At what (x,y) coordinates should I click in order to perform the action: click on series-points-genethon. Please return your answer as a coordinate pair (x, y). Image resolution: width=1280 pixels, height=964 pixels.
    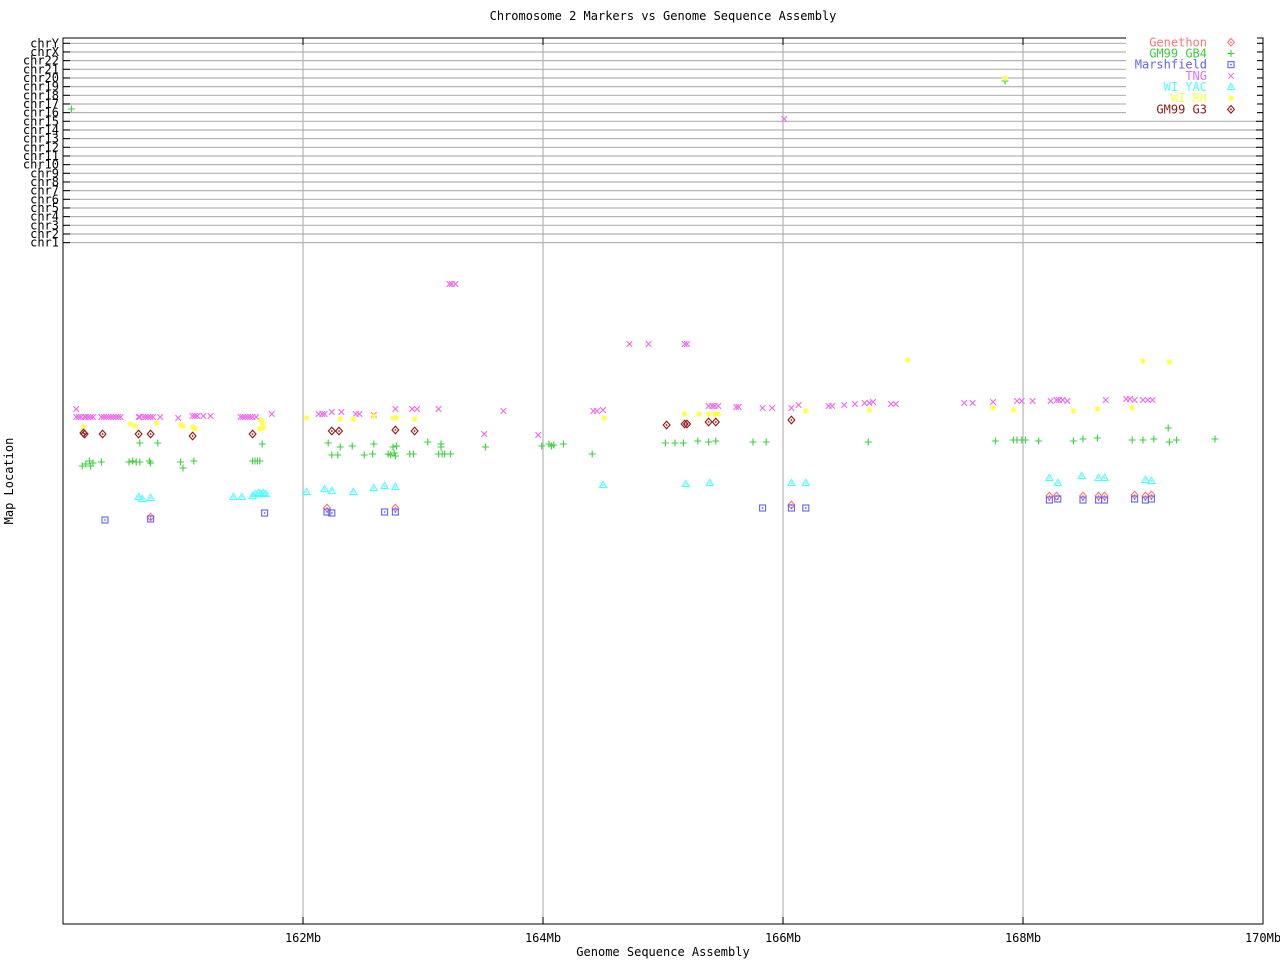
    Looking at the image, I should click on (651, 506).